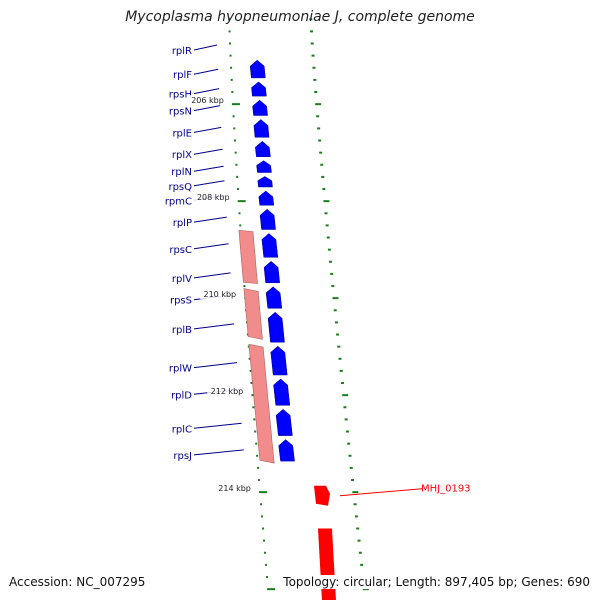 This screenshot has height=600, width=600. Describe the element at coordinates (178, 201) in the screenshot. I see `gene-label-rpmC: rpmC` at that location.